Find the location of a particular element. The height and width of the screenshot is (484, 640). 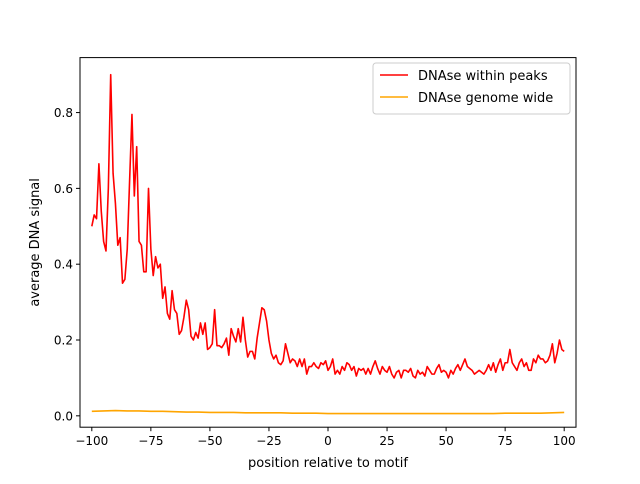

x-tick-label: −50 is located at coordinates (209, 441).